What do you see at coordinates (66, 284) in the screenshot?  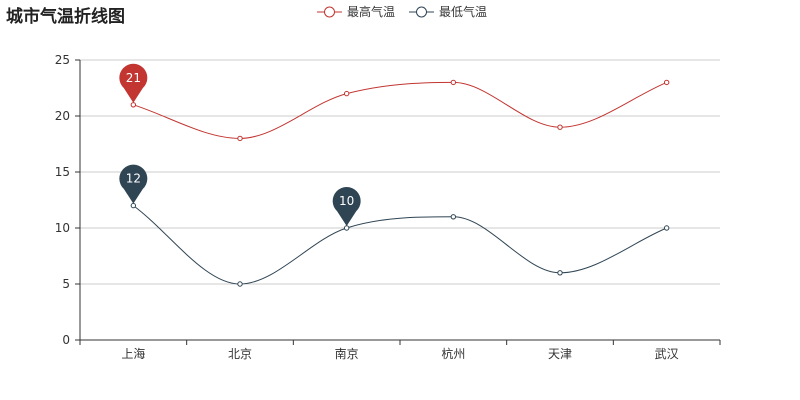 I see `y-tick-label: 5` at bounding box center [66, 284].